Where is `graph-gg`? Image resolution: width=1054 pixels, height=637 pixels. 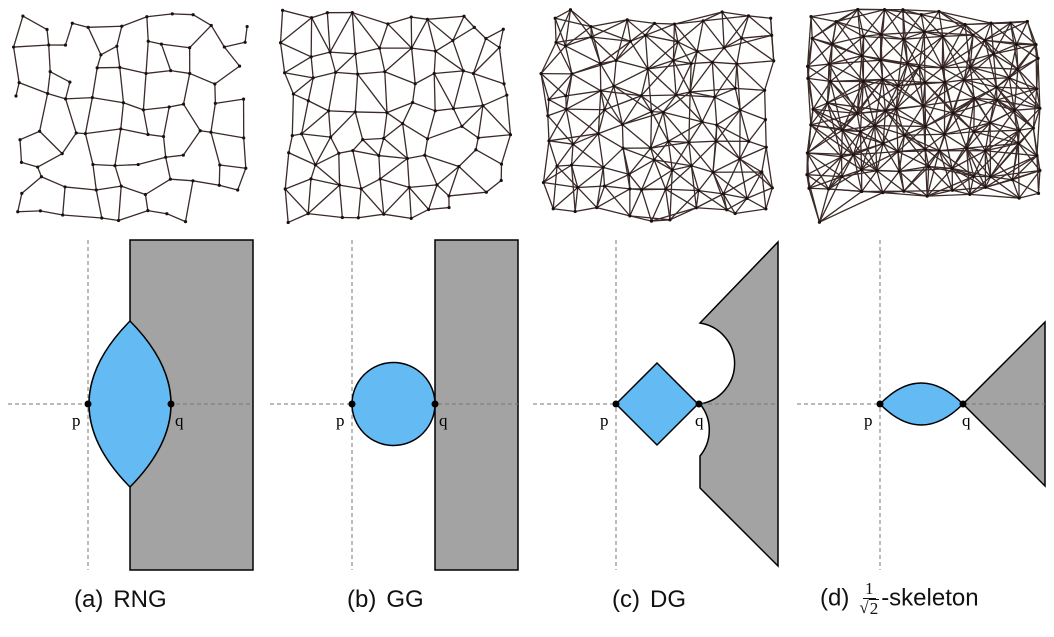
graph-gg is located at coordinates (395, 116).